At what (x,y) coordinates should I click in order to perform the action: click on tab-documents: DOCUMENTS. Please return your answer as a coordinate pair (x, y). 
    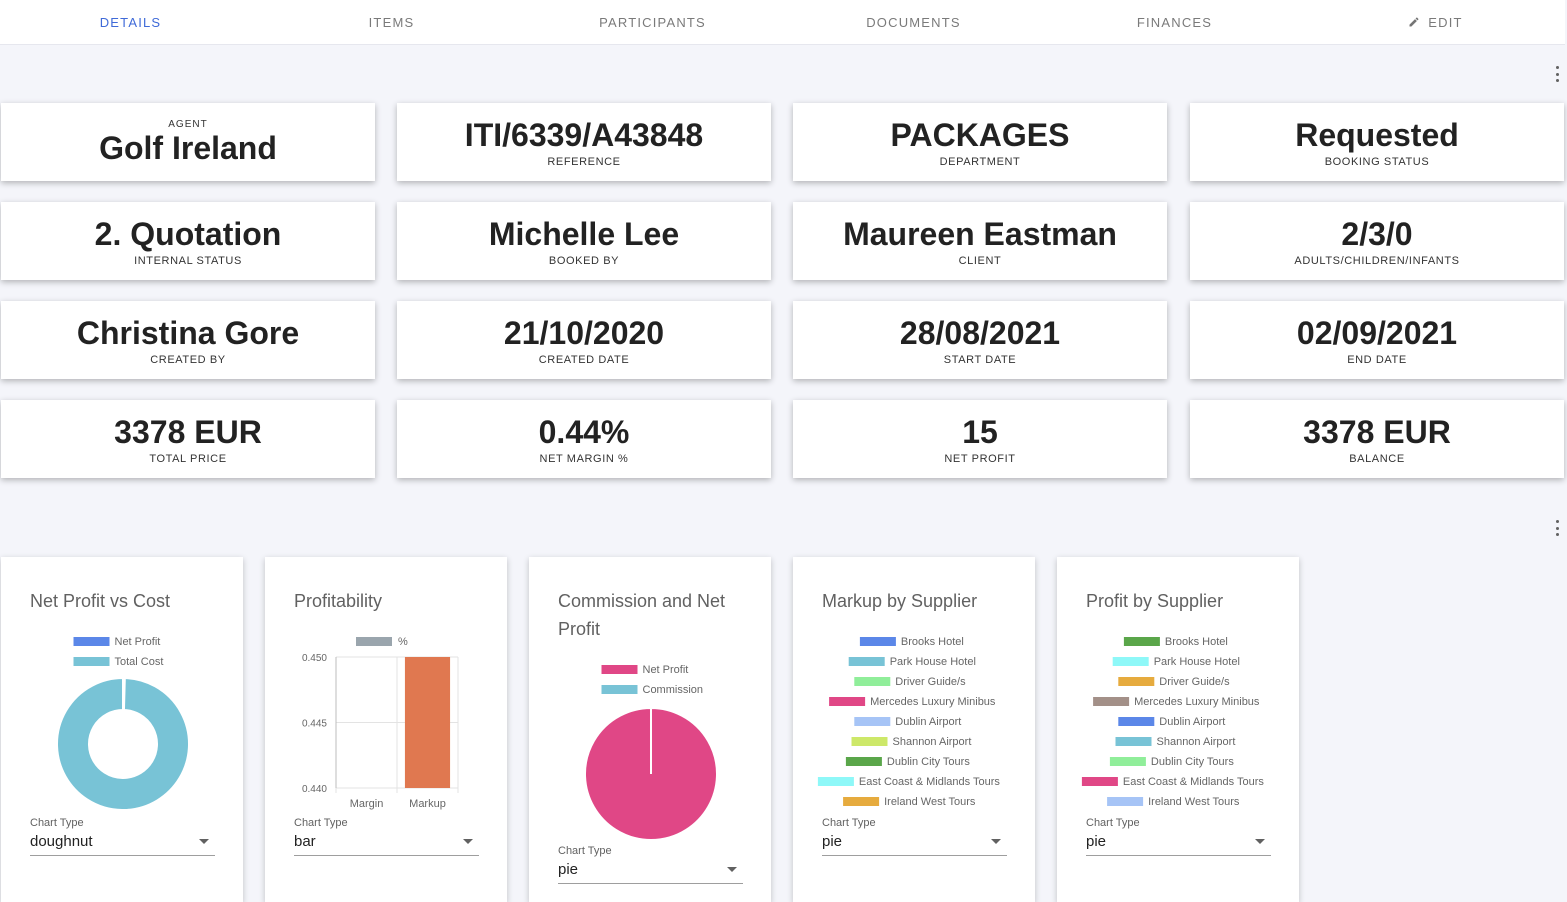
    Looking at the image, I should click on (913, 22).